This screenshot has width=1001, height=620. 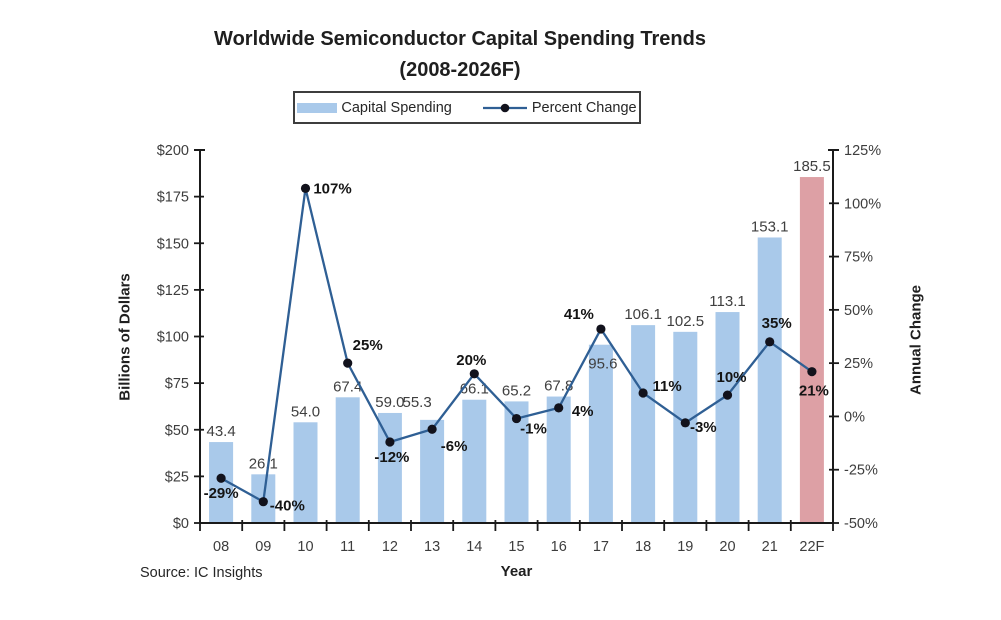 What do you see at coordinates (602, 364) in the screenshot?
I see `bar-value-label: 95.6` at bounding box center [602, 364].